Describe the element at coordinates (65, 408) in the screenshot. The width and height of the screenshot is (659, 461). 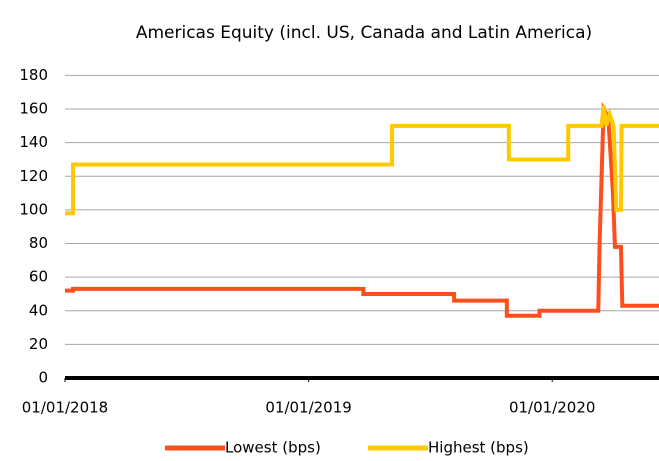
I see `x-tick-label: 01/01/2018` at that location.